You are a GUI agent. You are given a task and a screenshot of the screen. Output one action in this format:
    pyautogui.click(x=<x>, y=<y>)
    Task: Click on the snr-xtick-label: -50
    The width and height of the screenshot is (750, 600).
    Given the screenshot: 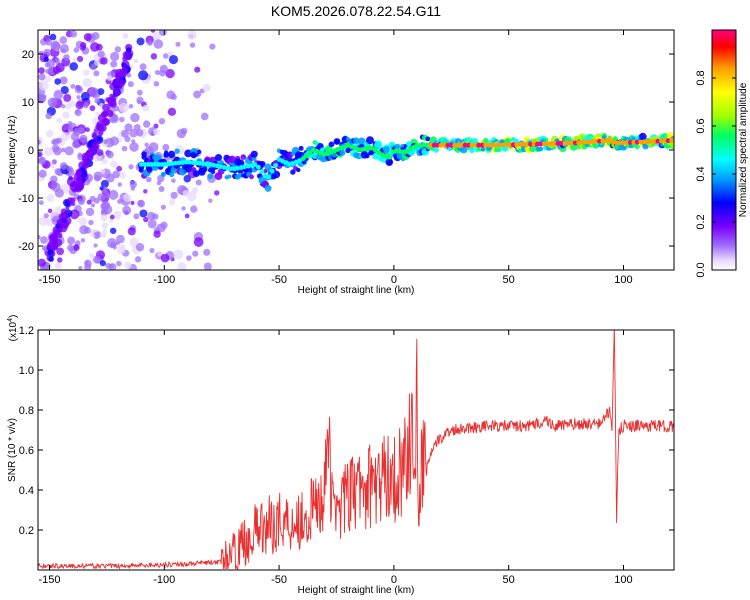 What is the action you would take?
    pyautogui.click(x=279, y=580)
    